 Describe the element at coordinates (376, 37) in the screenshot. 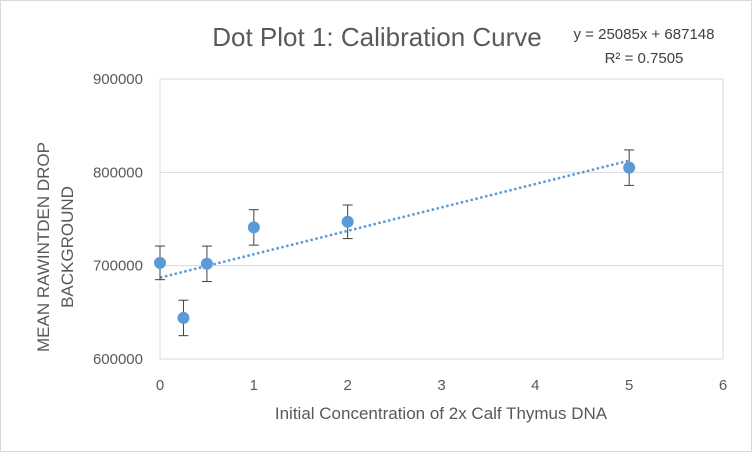

I see `chart-title: Dot Plot 1: Calibration Curve` at that location.